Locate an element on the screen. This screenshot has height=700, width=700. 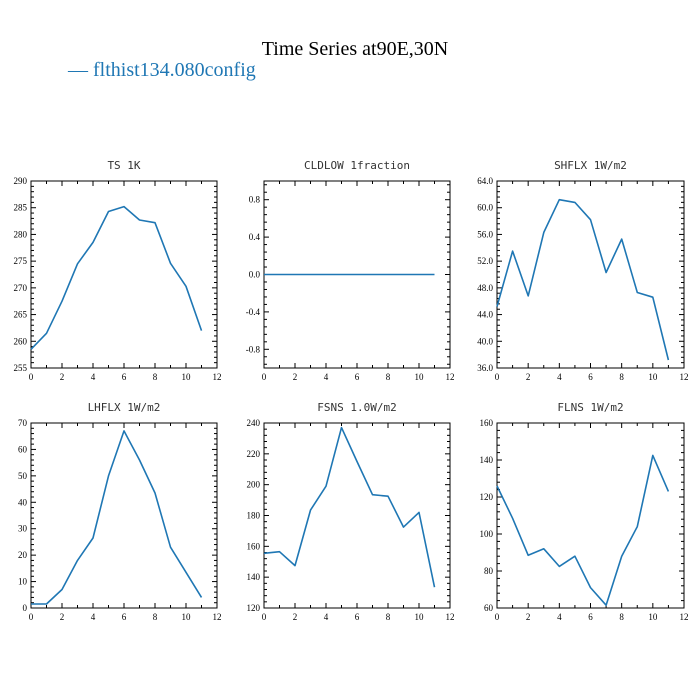
chart-panel-5: FLNS 1W/m2 0 2 4 6 8 10 12 60 80 100 120 140 160 is located at coordinates (584, 511).